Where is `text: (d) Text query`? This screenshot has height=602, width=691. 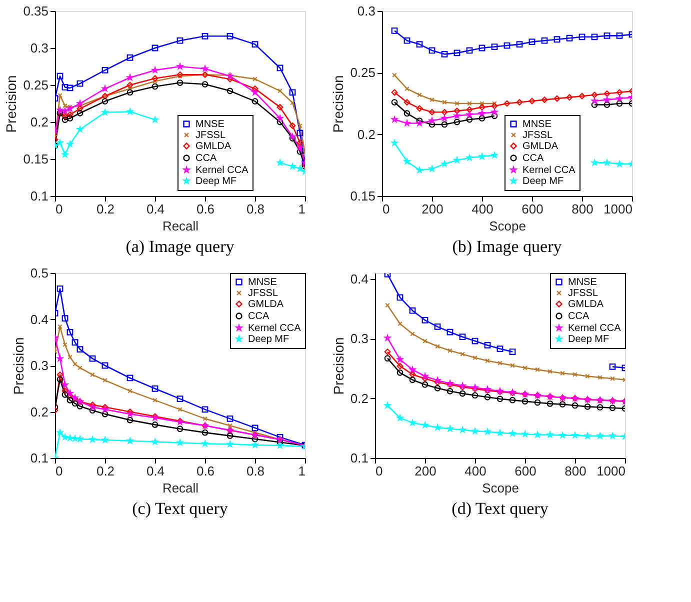 text: (d) Text query is located at coordinates (500, 508).